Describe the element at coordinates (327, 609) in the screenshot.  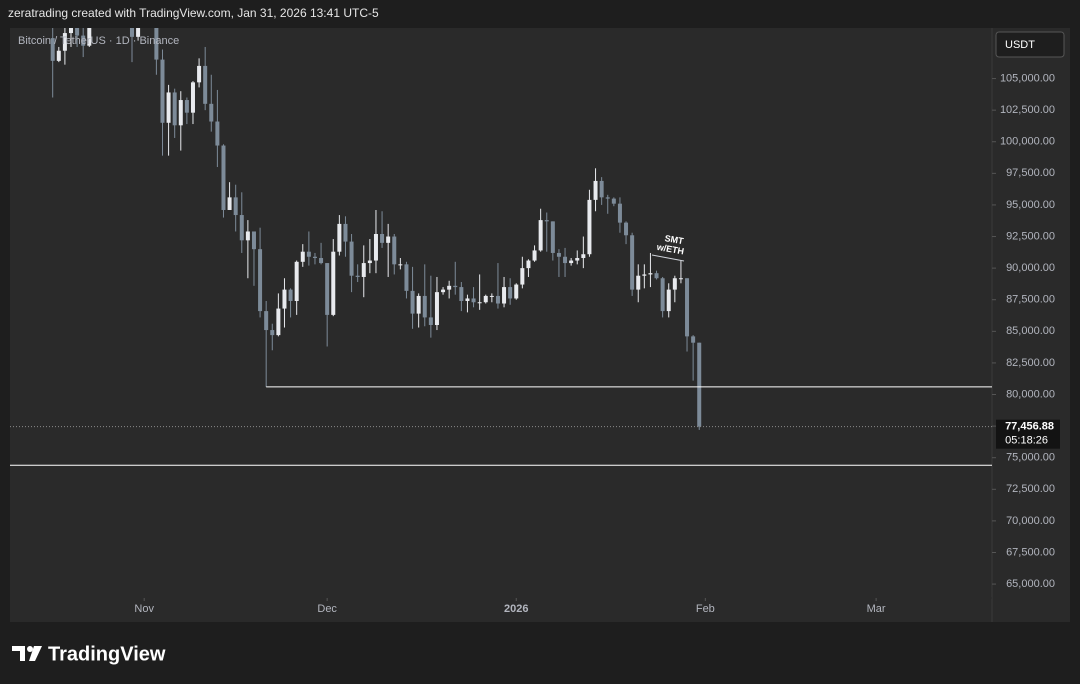
I see `x-tick-label: Dec` at that location.